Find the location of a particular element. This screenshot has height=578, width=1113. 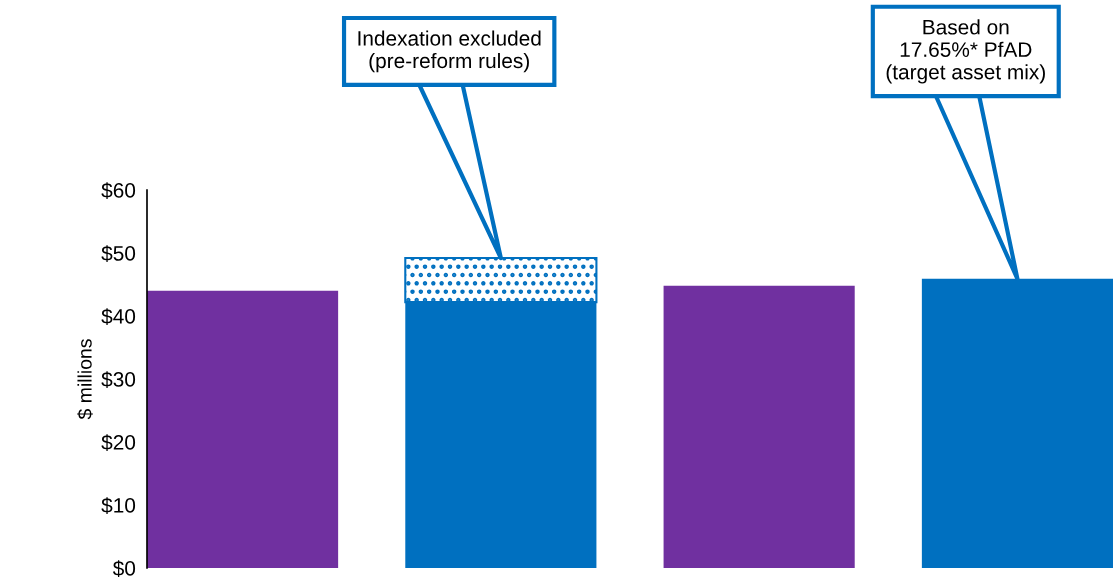

y-tick-label: $60 is located at coordinates (118, 190).